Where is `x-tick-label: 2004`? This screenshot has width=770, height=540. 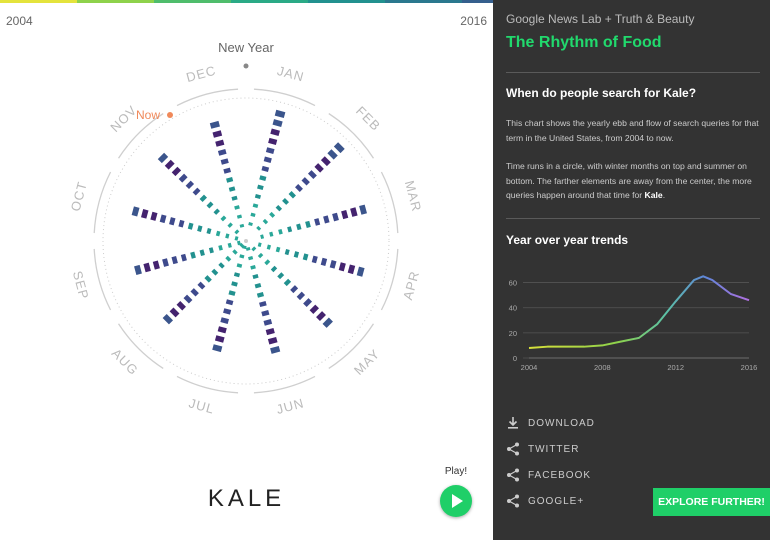
x-tick-label: 2004 is located at coordinates (529, 367).